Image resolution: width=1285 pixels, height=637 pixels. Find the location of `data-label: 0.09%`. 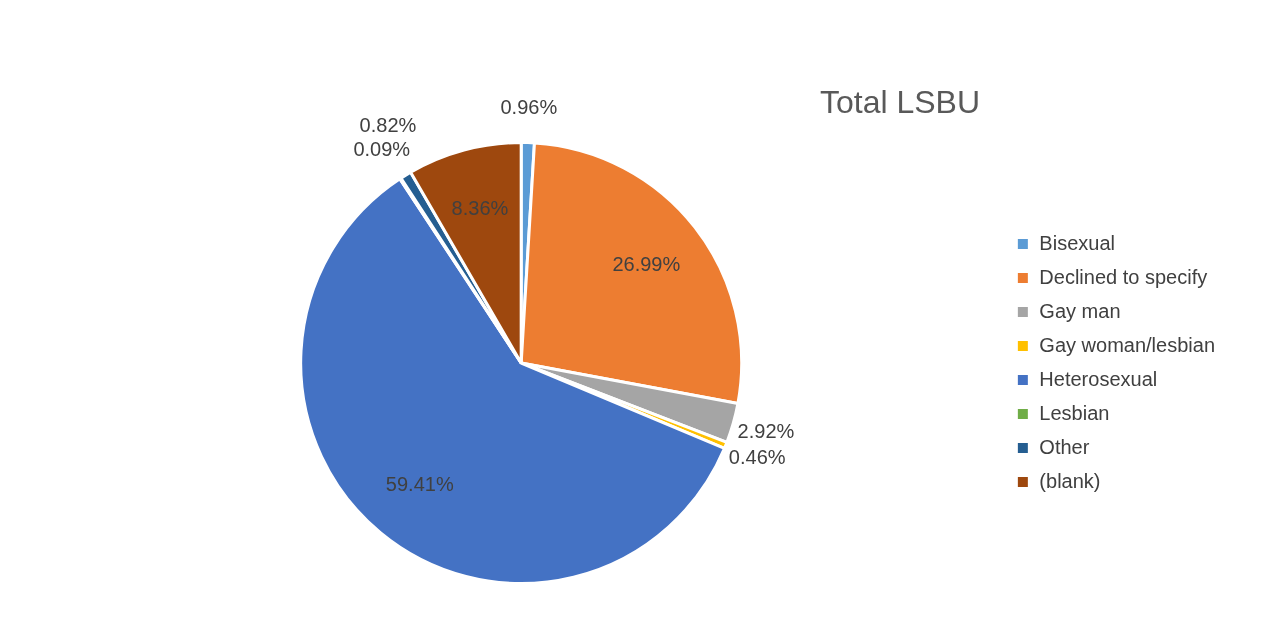

data-label: 0.09% is located at coordinates (382, 148).